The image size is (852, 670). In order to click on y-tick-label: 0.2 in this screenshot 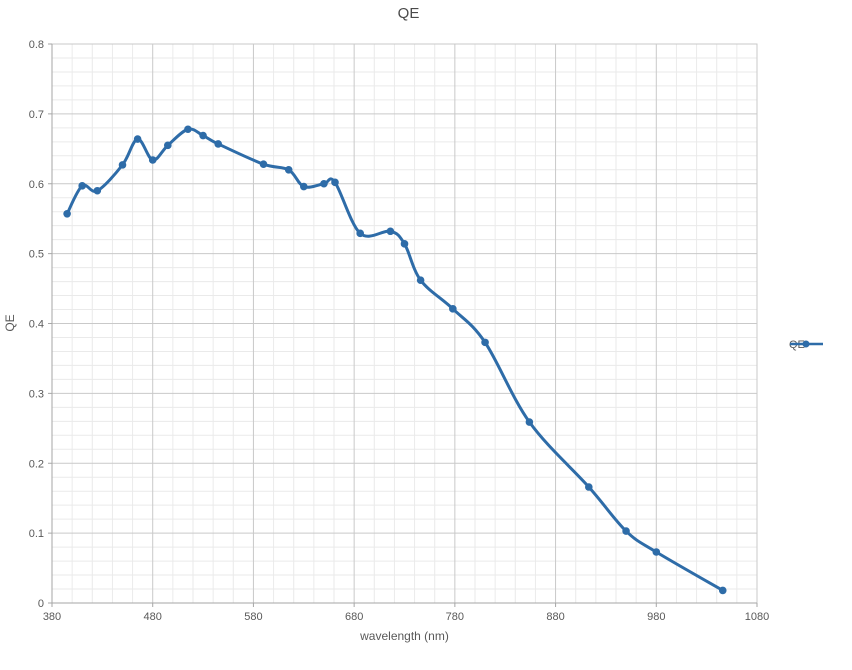, I will do `click(36, 464)`.